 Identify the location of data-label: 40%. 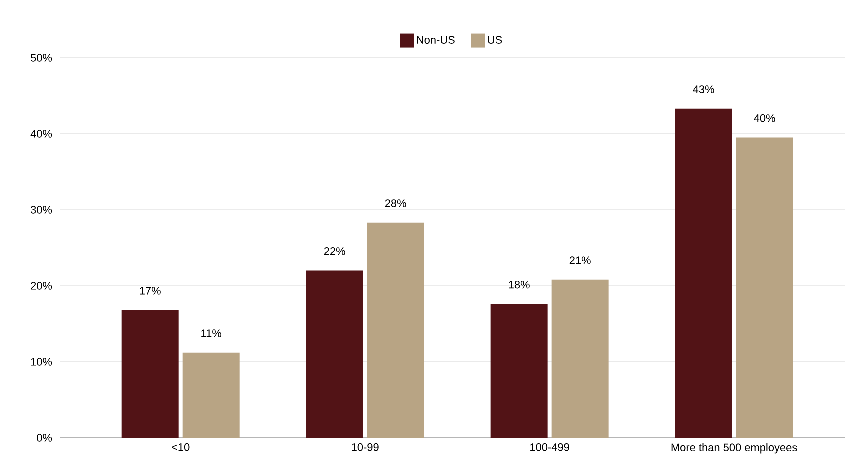
(765, 118).